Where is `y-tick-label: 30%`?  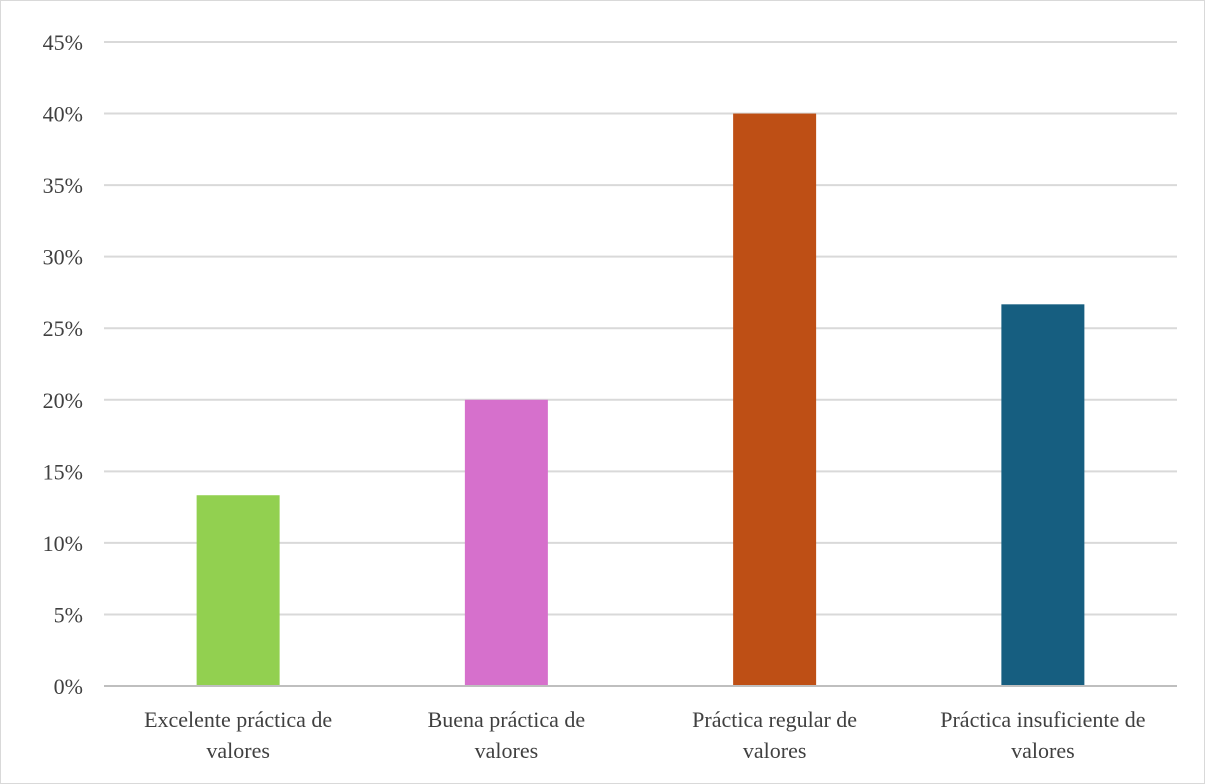
y-tick-label: 30% is located at coordinates (63, 257).